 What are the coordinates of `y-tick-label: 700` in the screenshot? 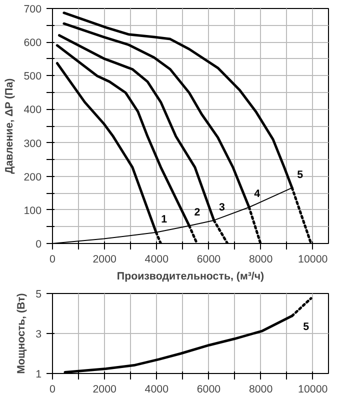 It's located at (33, 10).